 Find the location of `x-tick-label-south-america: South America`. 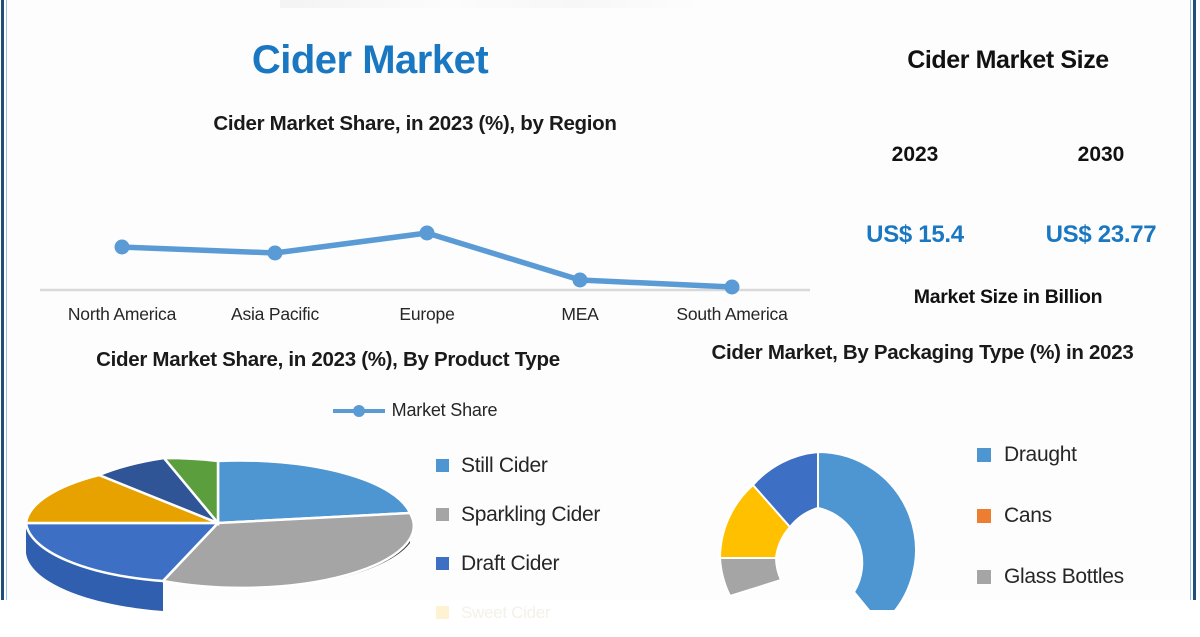

x-tick-label-south-america: South America is located at coordinates (732, 314).